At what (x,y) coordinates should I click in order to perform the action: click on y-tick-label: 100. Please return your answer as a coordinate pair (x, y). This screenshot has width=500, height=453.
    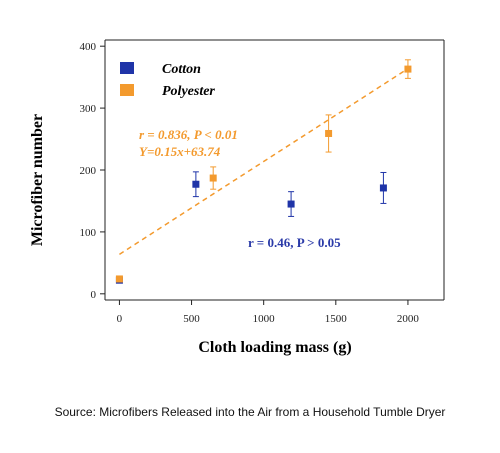
    Looking at the image, I should click on (88, 233).